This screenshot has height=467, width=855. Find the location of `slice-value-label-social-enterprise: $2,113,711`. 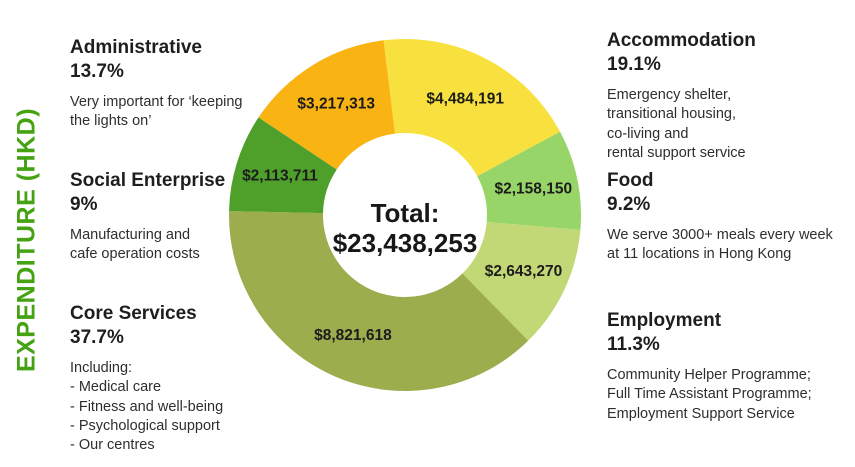

slice-value-label-social-enterprise: $2,113,711 is located at coordinates (280, 176).